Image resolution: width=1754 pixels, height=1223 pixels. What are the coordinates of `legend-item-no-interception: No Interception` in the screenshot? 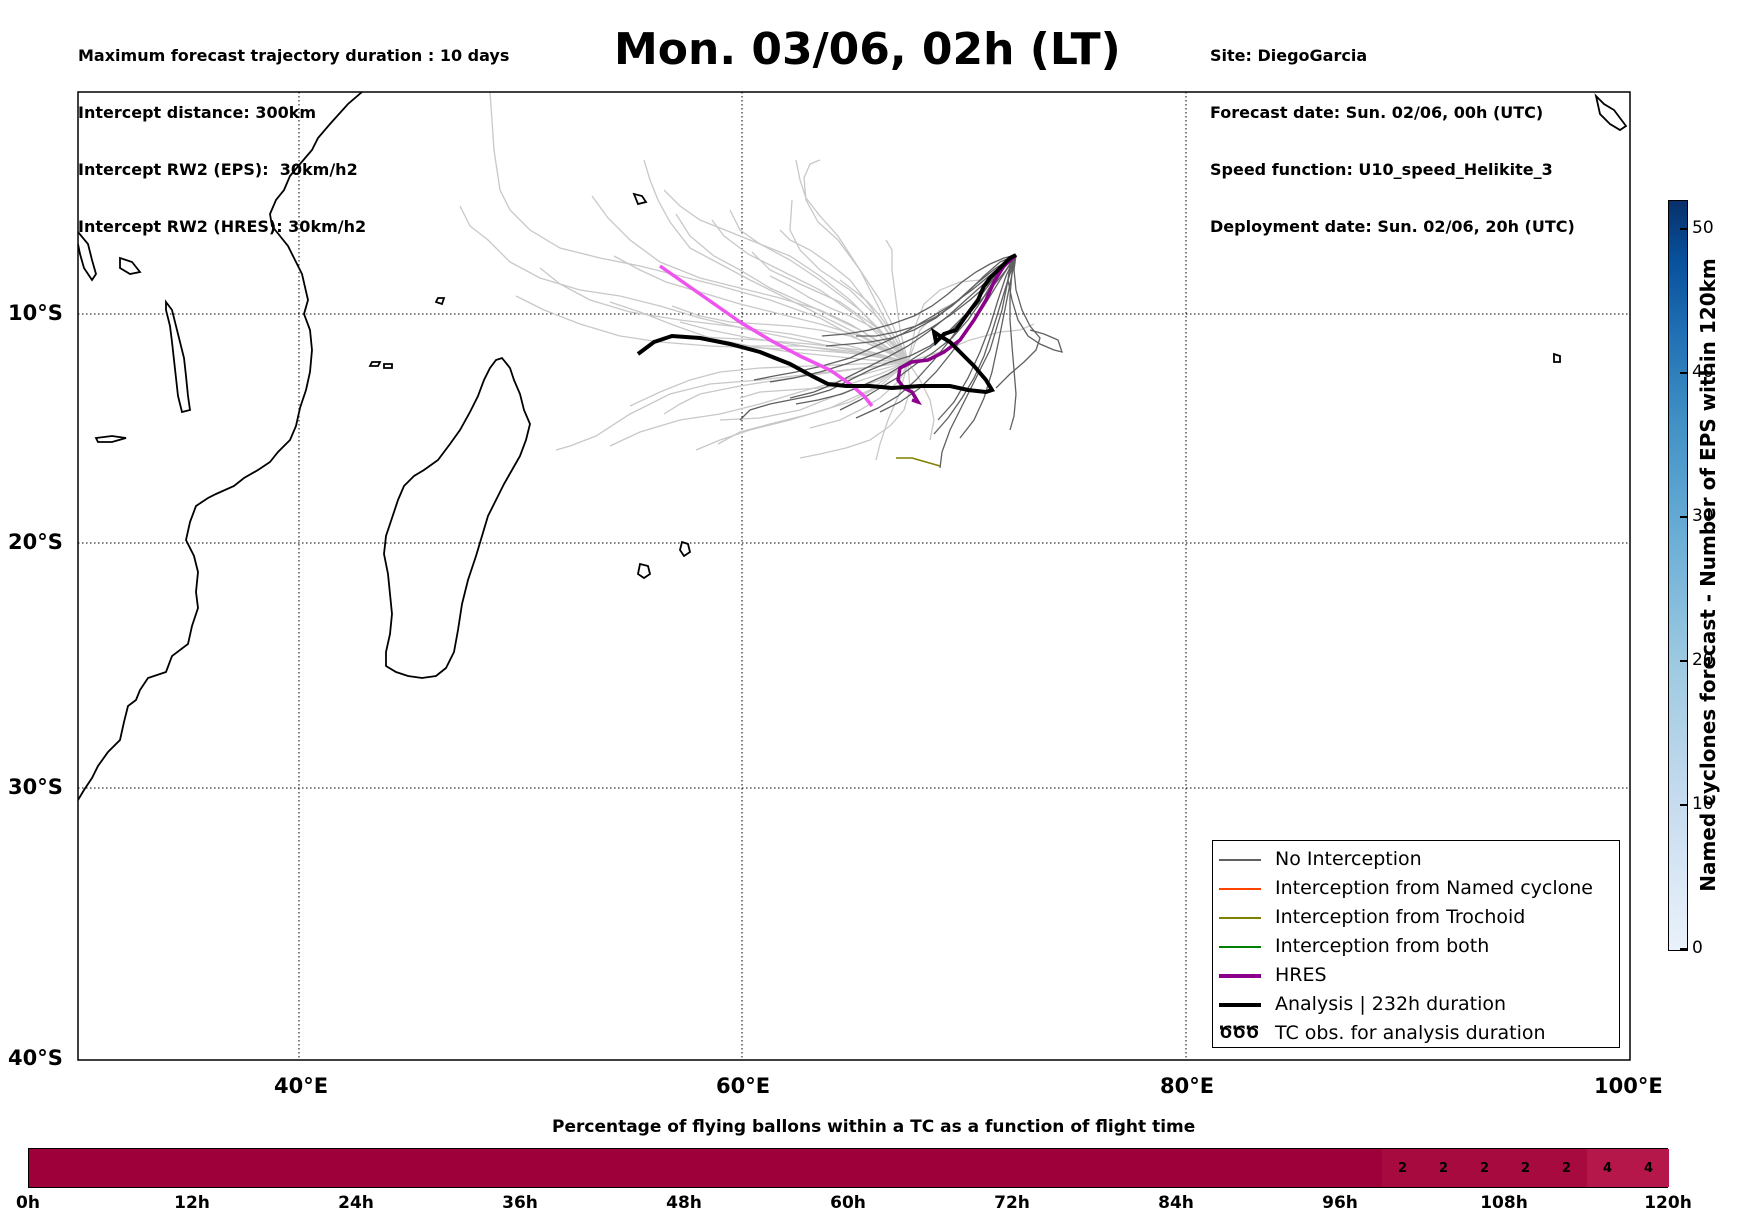 It's located at (1416, 859).